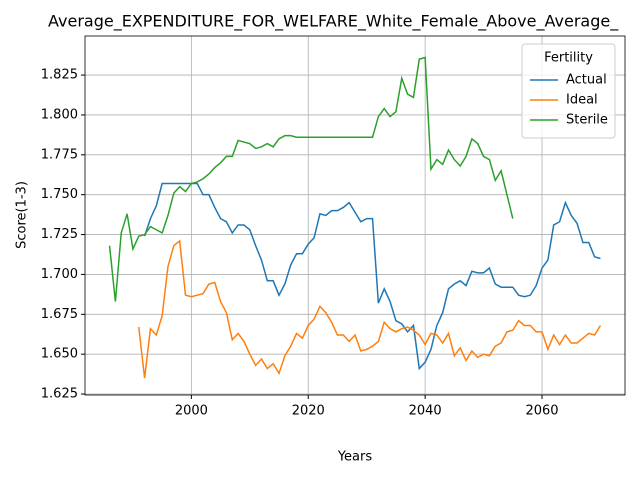 The width and height of the screenshot is (640, 480). Describe the element at coordinates (568, 58) in the screenshot. I see `legend-title: Fertility` at that location.